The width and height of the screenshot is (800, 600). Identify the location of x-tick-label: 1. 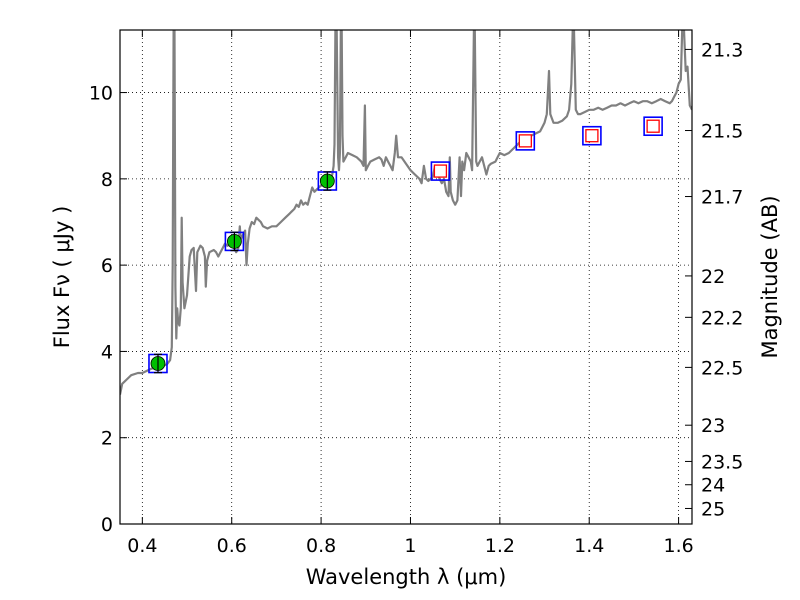
(410, 546).